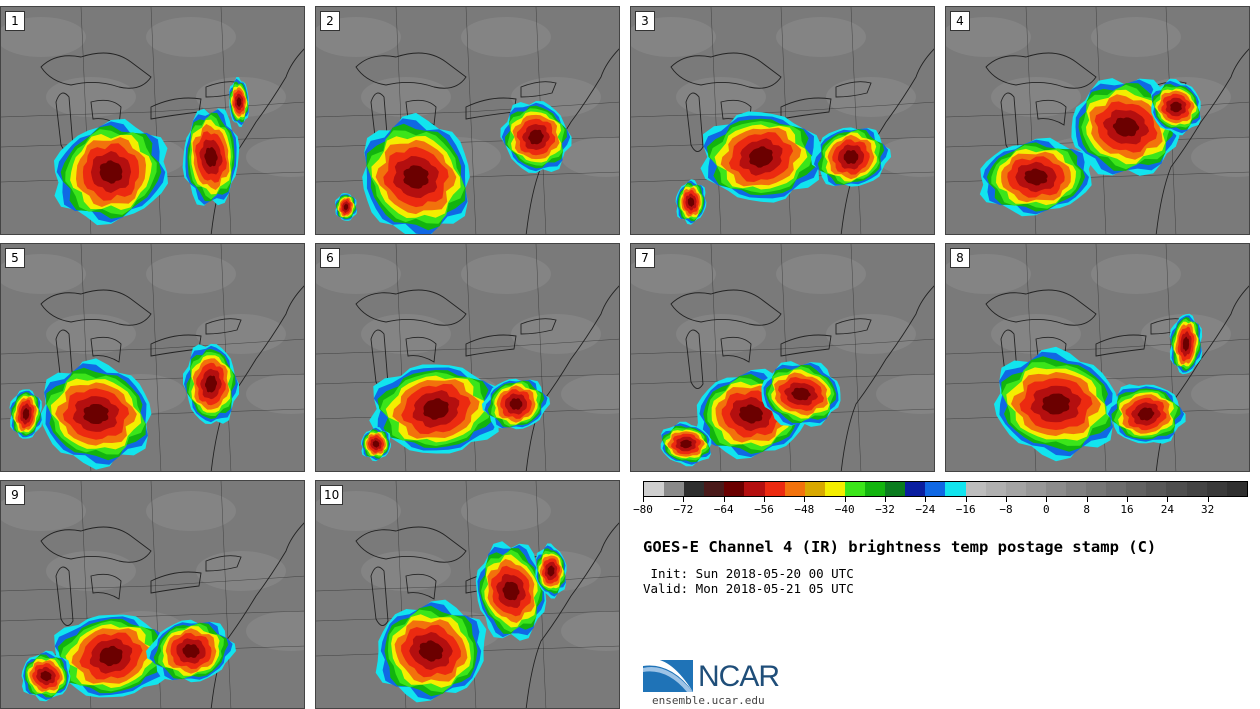  Describe the element at coordinates (668, 675) in the screenshot. I see `ncar-logo-icon` at that location.